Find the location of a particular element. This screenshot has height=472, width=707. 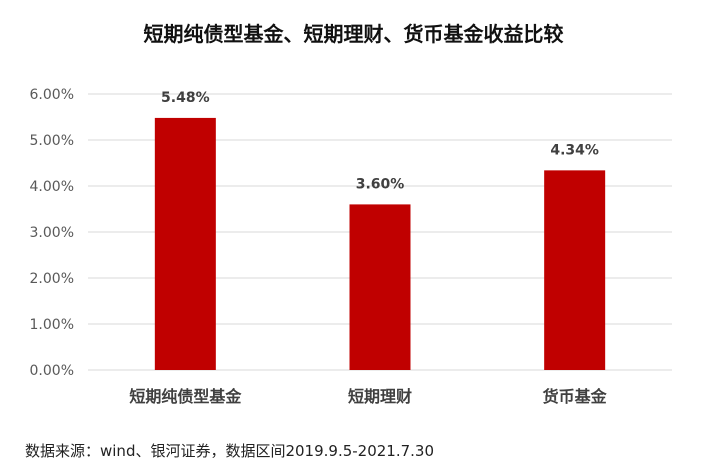

chart-title: 短期纯债型基金、短期理财、货币基金收益比较 is located at coordinates (353, 34).